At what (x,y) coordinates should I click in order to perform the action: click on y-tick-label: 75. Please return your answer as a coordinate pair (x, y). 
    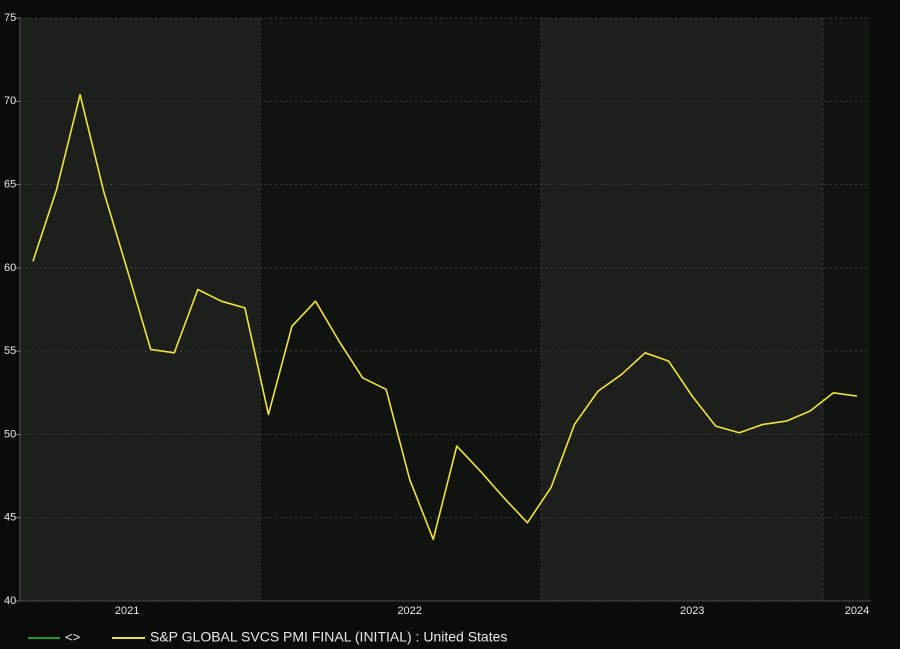
    Looking at the image, I should click on (10, 18).